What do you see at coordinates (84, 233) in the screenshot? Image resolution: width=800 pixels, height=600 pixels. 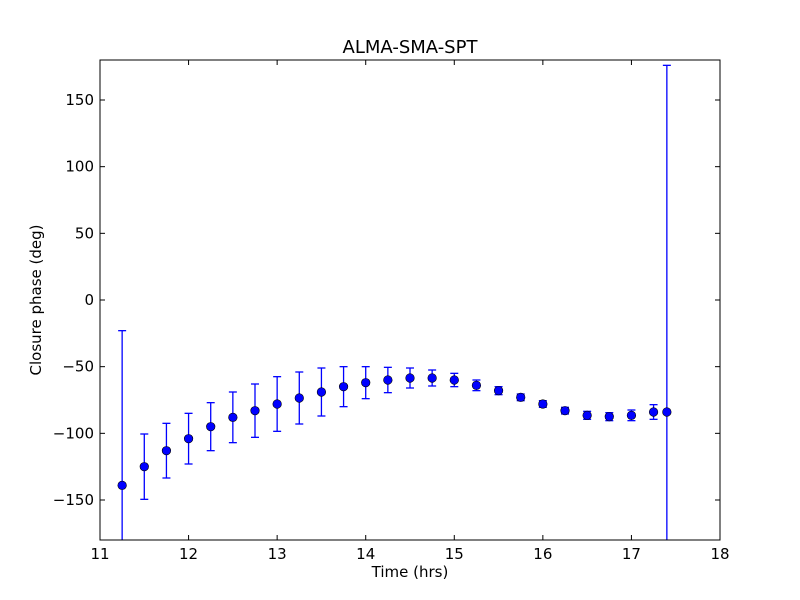 I see `y-tick-label: 50` at bounding box center [84, 233].